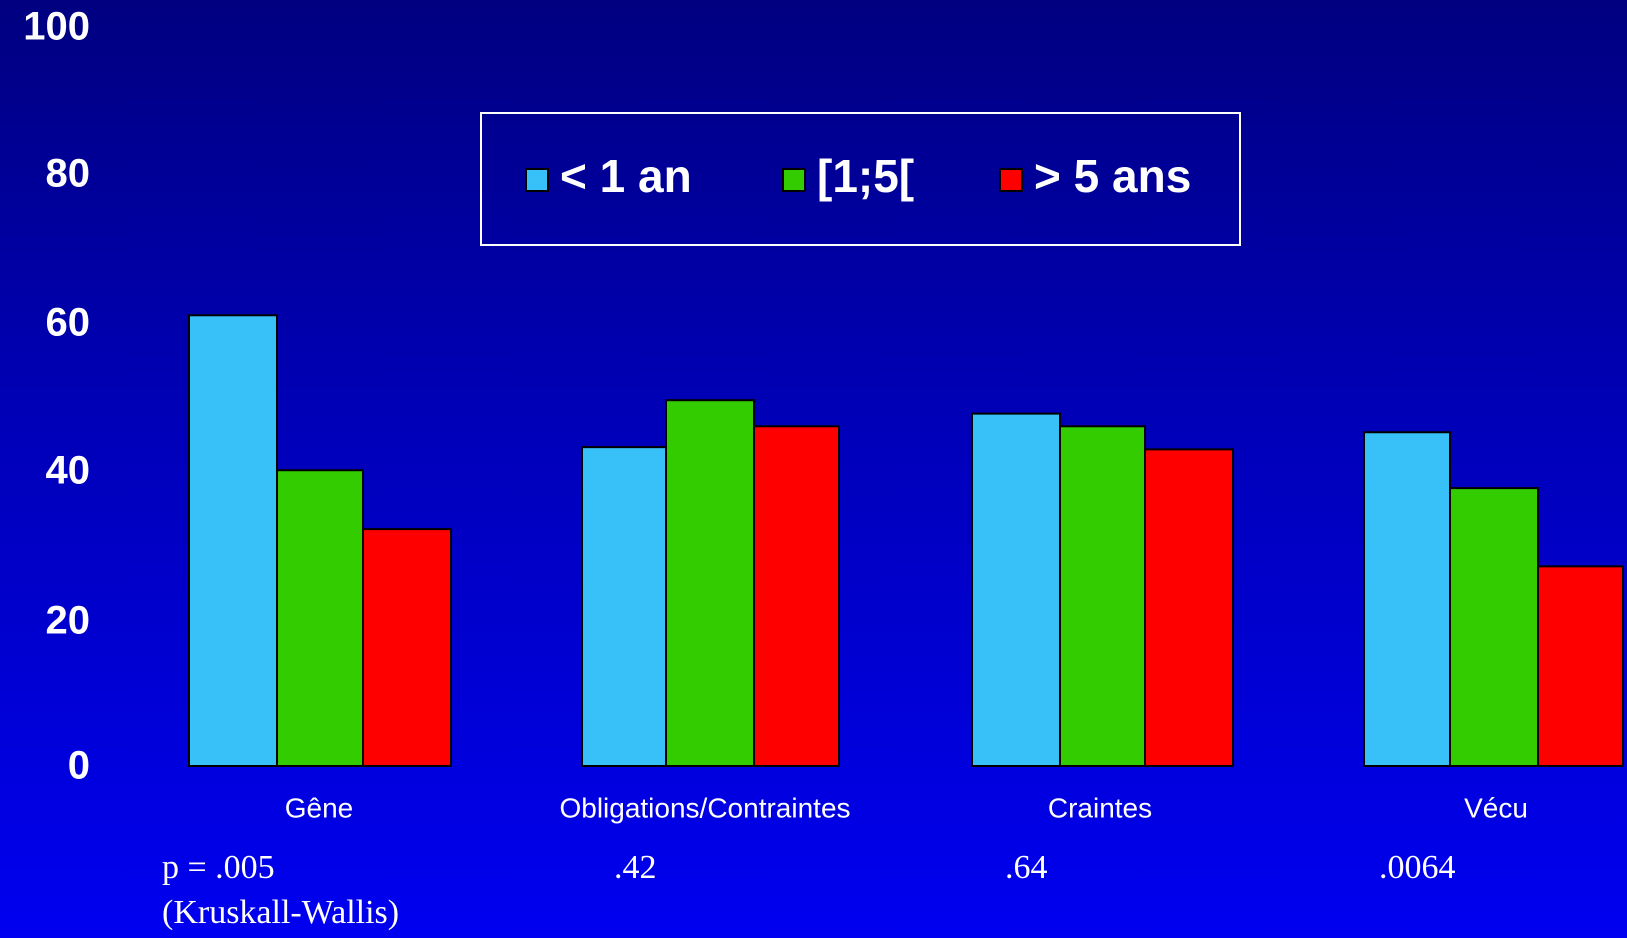  What do you see at coordinates (280, 912) in the screenshot?
I see `p-value-test-note: (Kruskall-Wallis)` at bounding box center [280, 912].